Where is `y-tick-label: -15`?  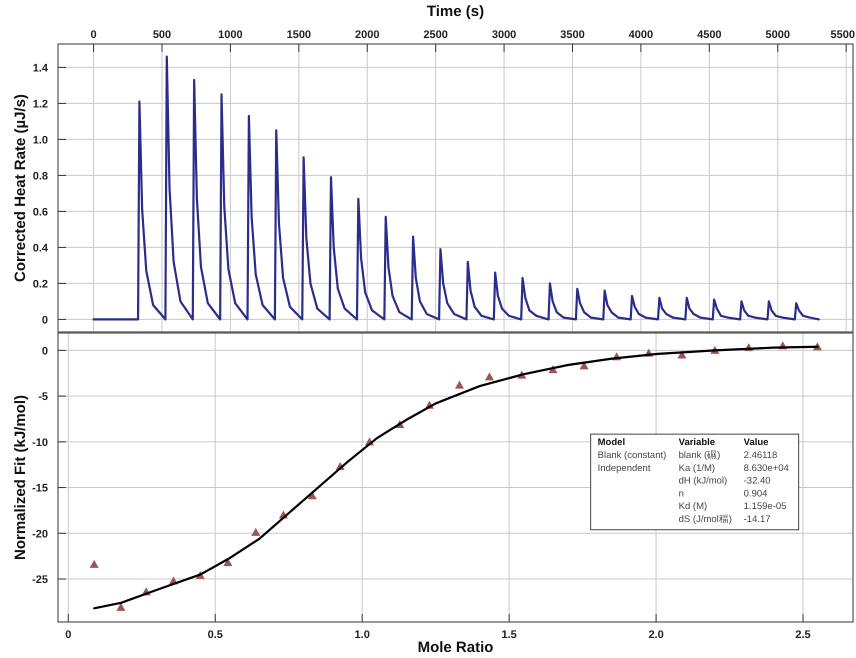
y-tick-label: -15 is located at coordinates (40, 488).